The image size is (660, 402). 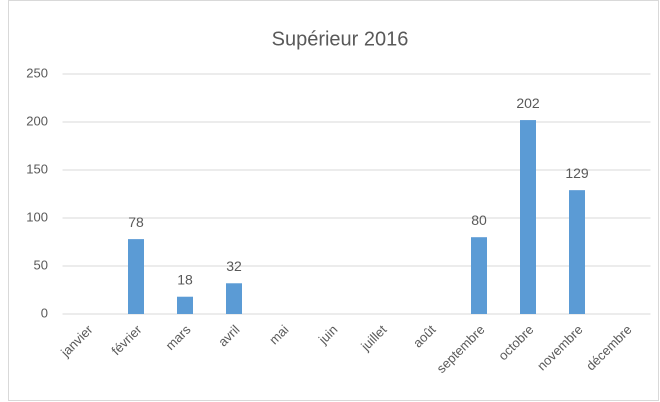 What do you see at coordinates (234, 266) in the screenshot?
I see `data-label: 32` at bounding box center [234, 266].